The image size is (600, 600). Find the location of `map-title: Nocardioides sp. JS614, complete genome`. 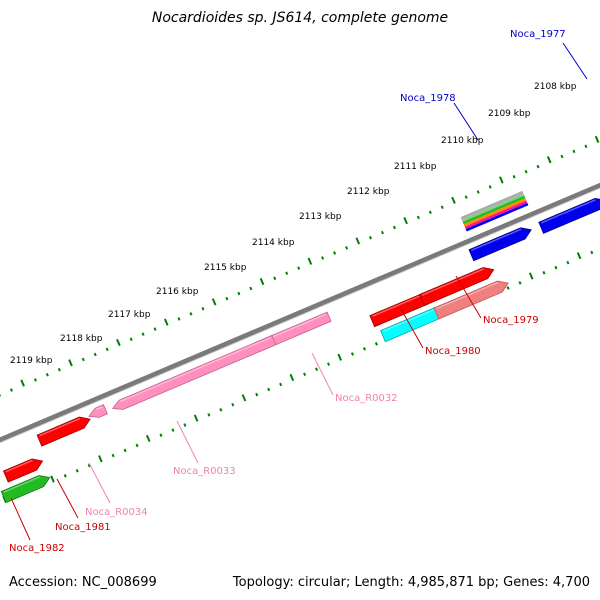

map-title: Nocardioides sp. JS614, complete genome is located at coordinates (300, 18).